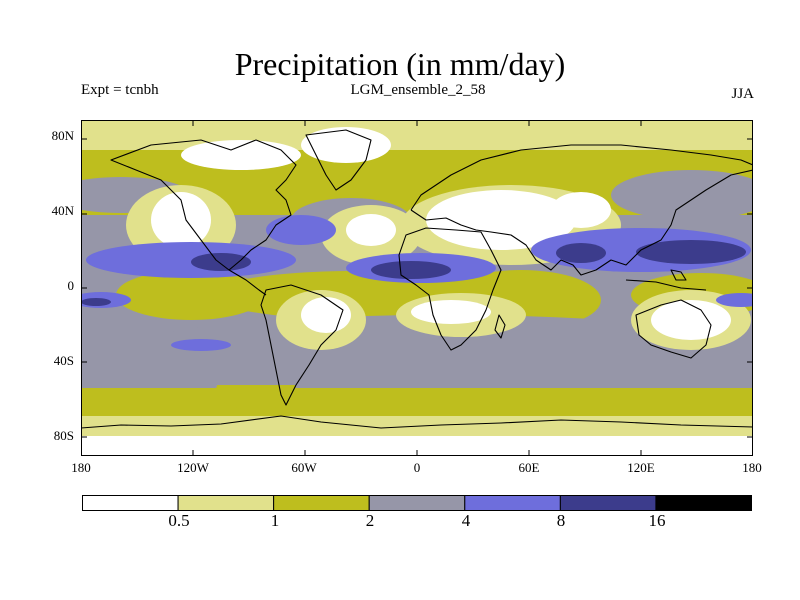 The image size is (800, 600). What do you see at coordinates (466, 520) in the screenshot?
I see `colorbar-label-4: 4` at bounding box center [466, 520].